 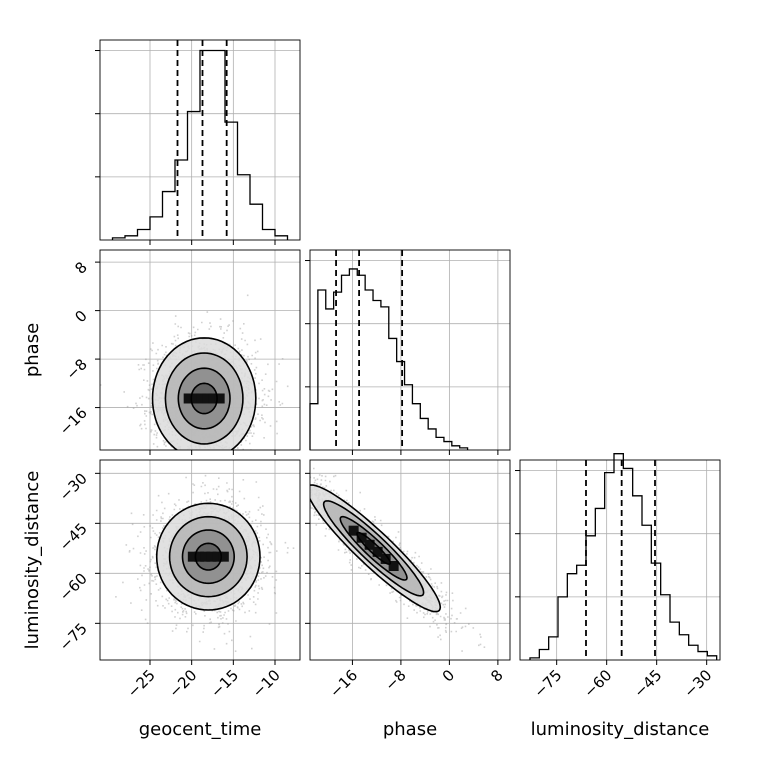 What do you see at coordinates (623, 556) in the screenshot?
I see `histogram-luminosity_distance` at bounding box center [623, 556].